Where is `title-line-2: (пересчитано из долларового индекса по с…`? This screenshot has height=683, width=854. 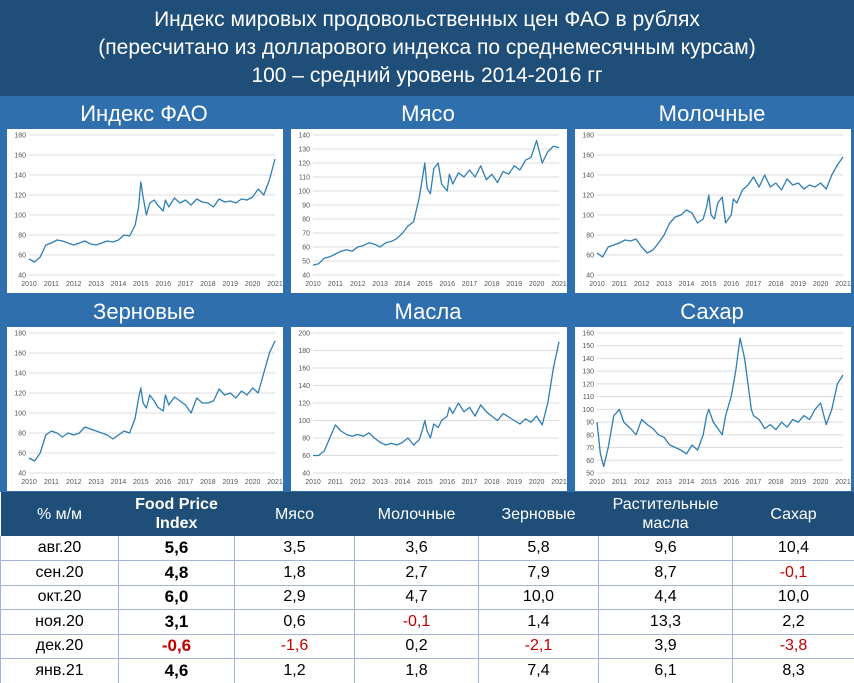
title-line-2: (пересчитано из долларового индекса по с… is located at coordinates (427, 47).